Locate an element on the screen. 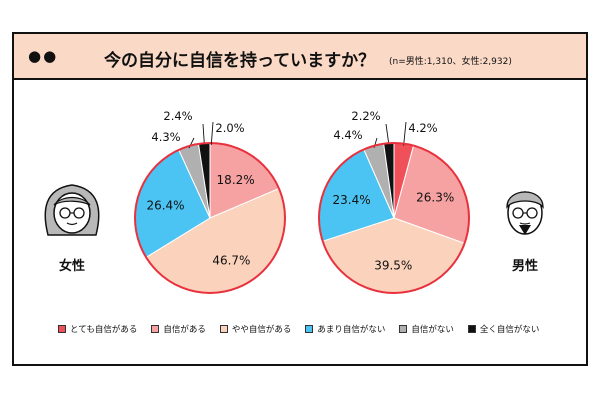  slice-label: 26.3% is located at coordinates (435, 197).